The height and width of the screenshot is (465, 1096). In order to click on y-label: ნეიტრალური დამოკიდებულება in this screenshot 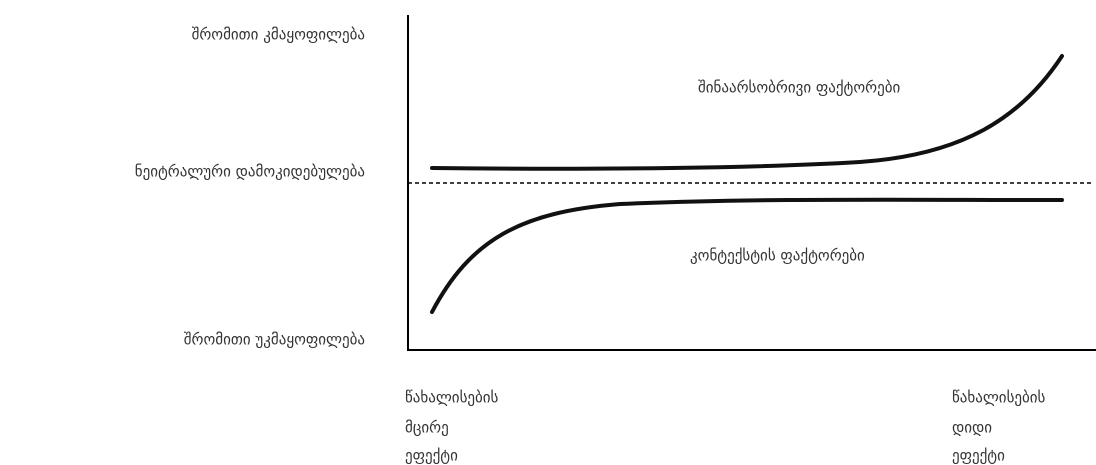, I will do `click(250, 172)`.